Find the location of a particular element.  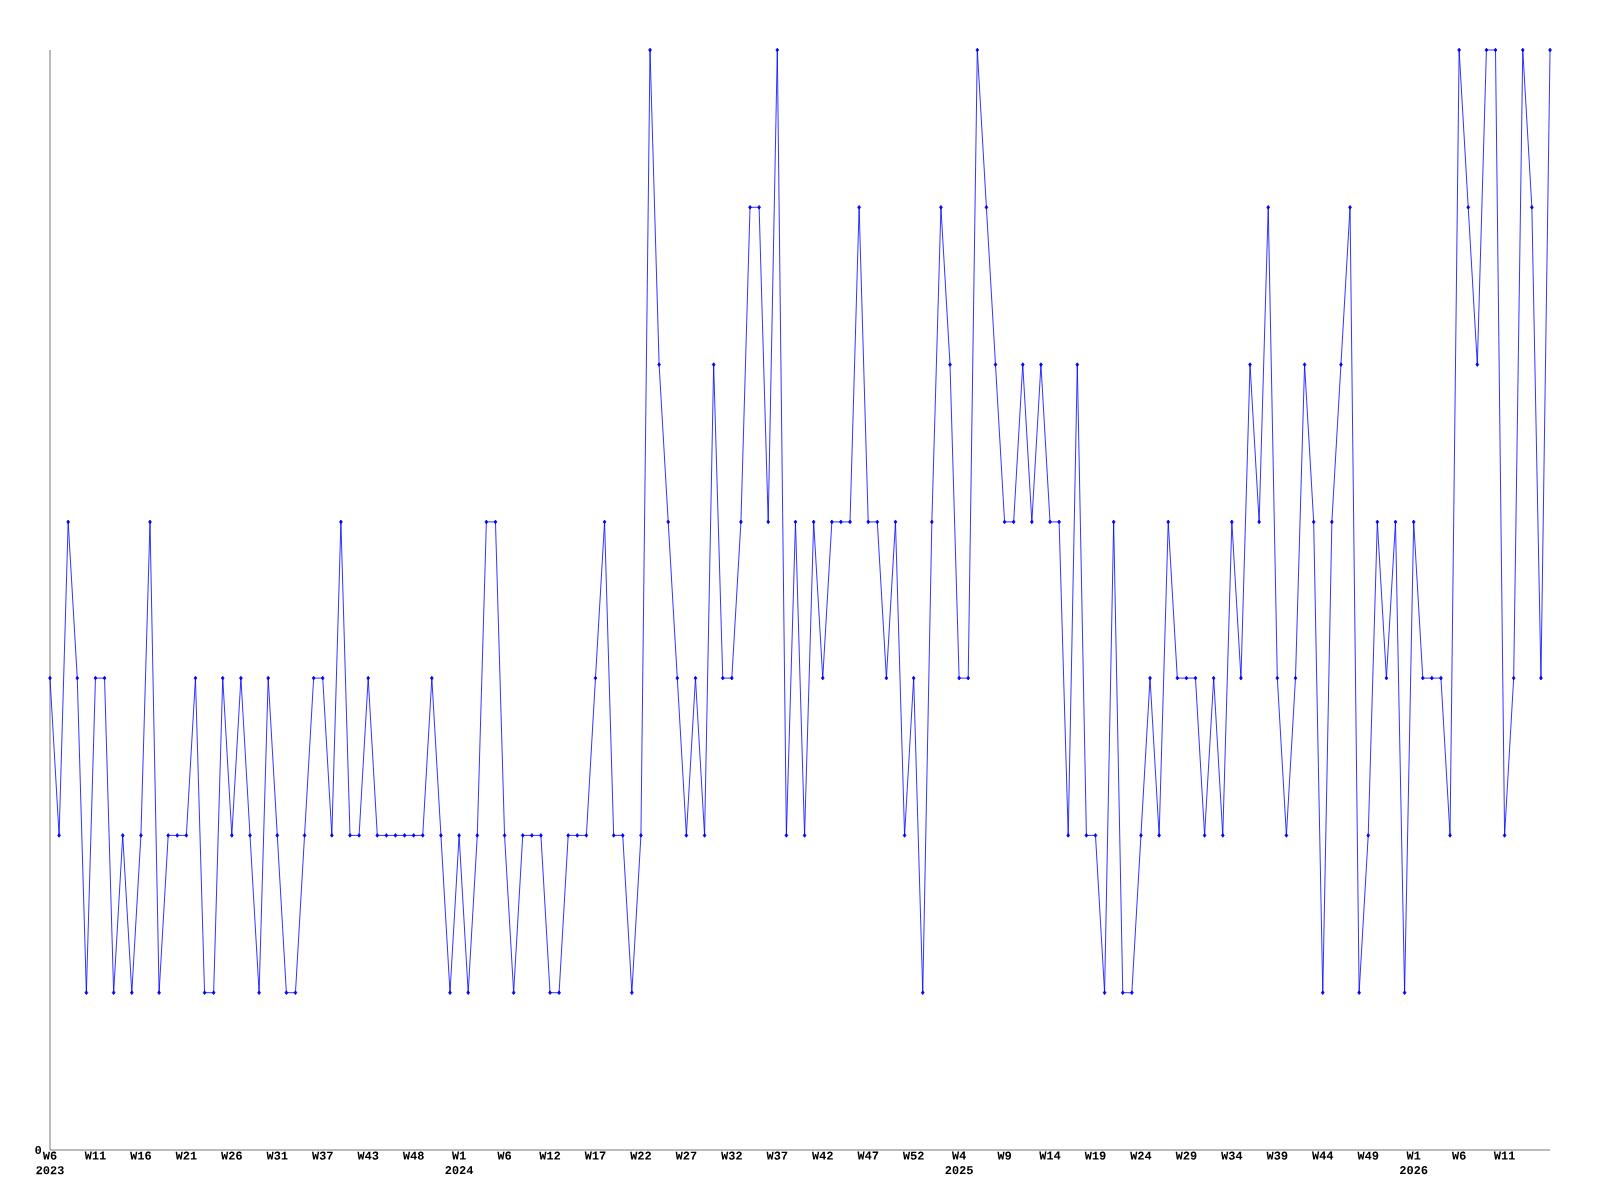

x-tick-label: W22 is located at coordinates (640, 1155).